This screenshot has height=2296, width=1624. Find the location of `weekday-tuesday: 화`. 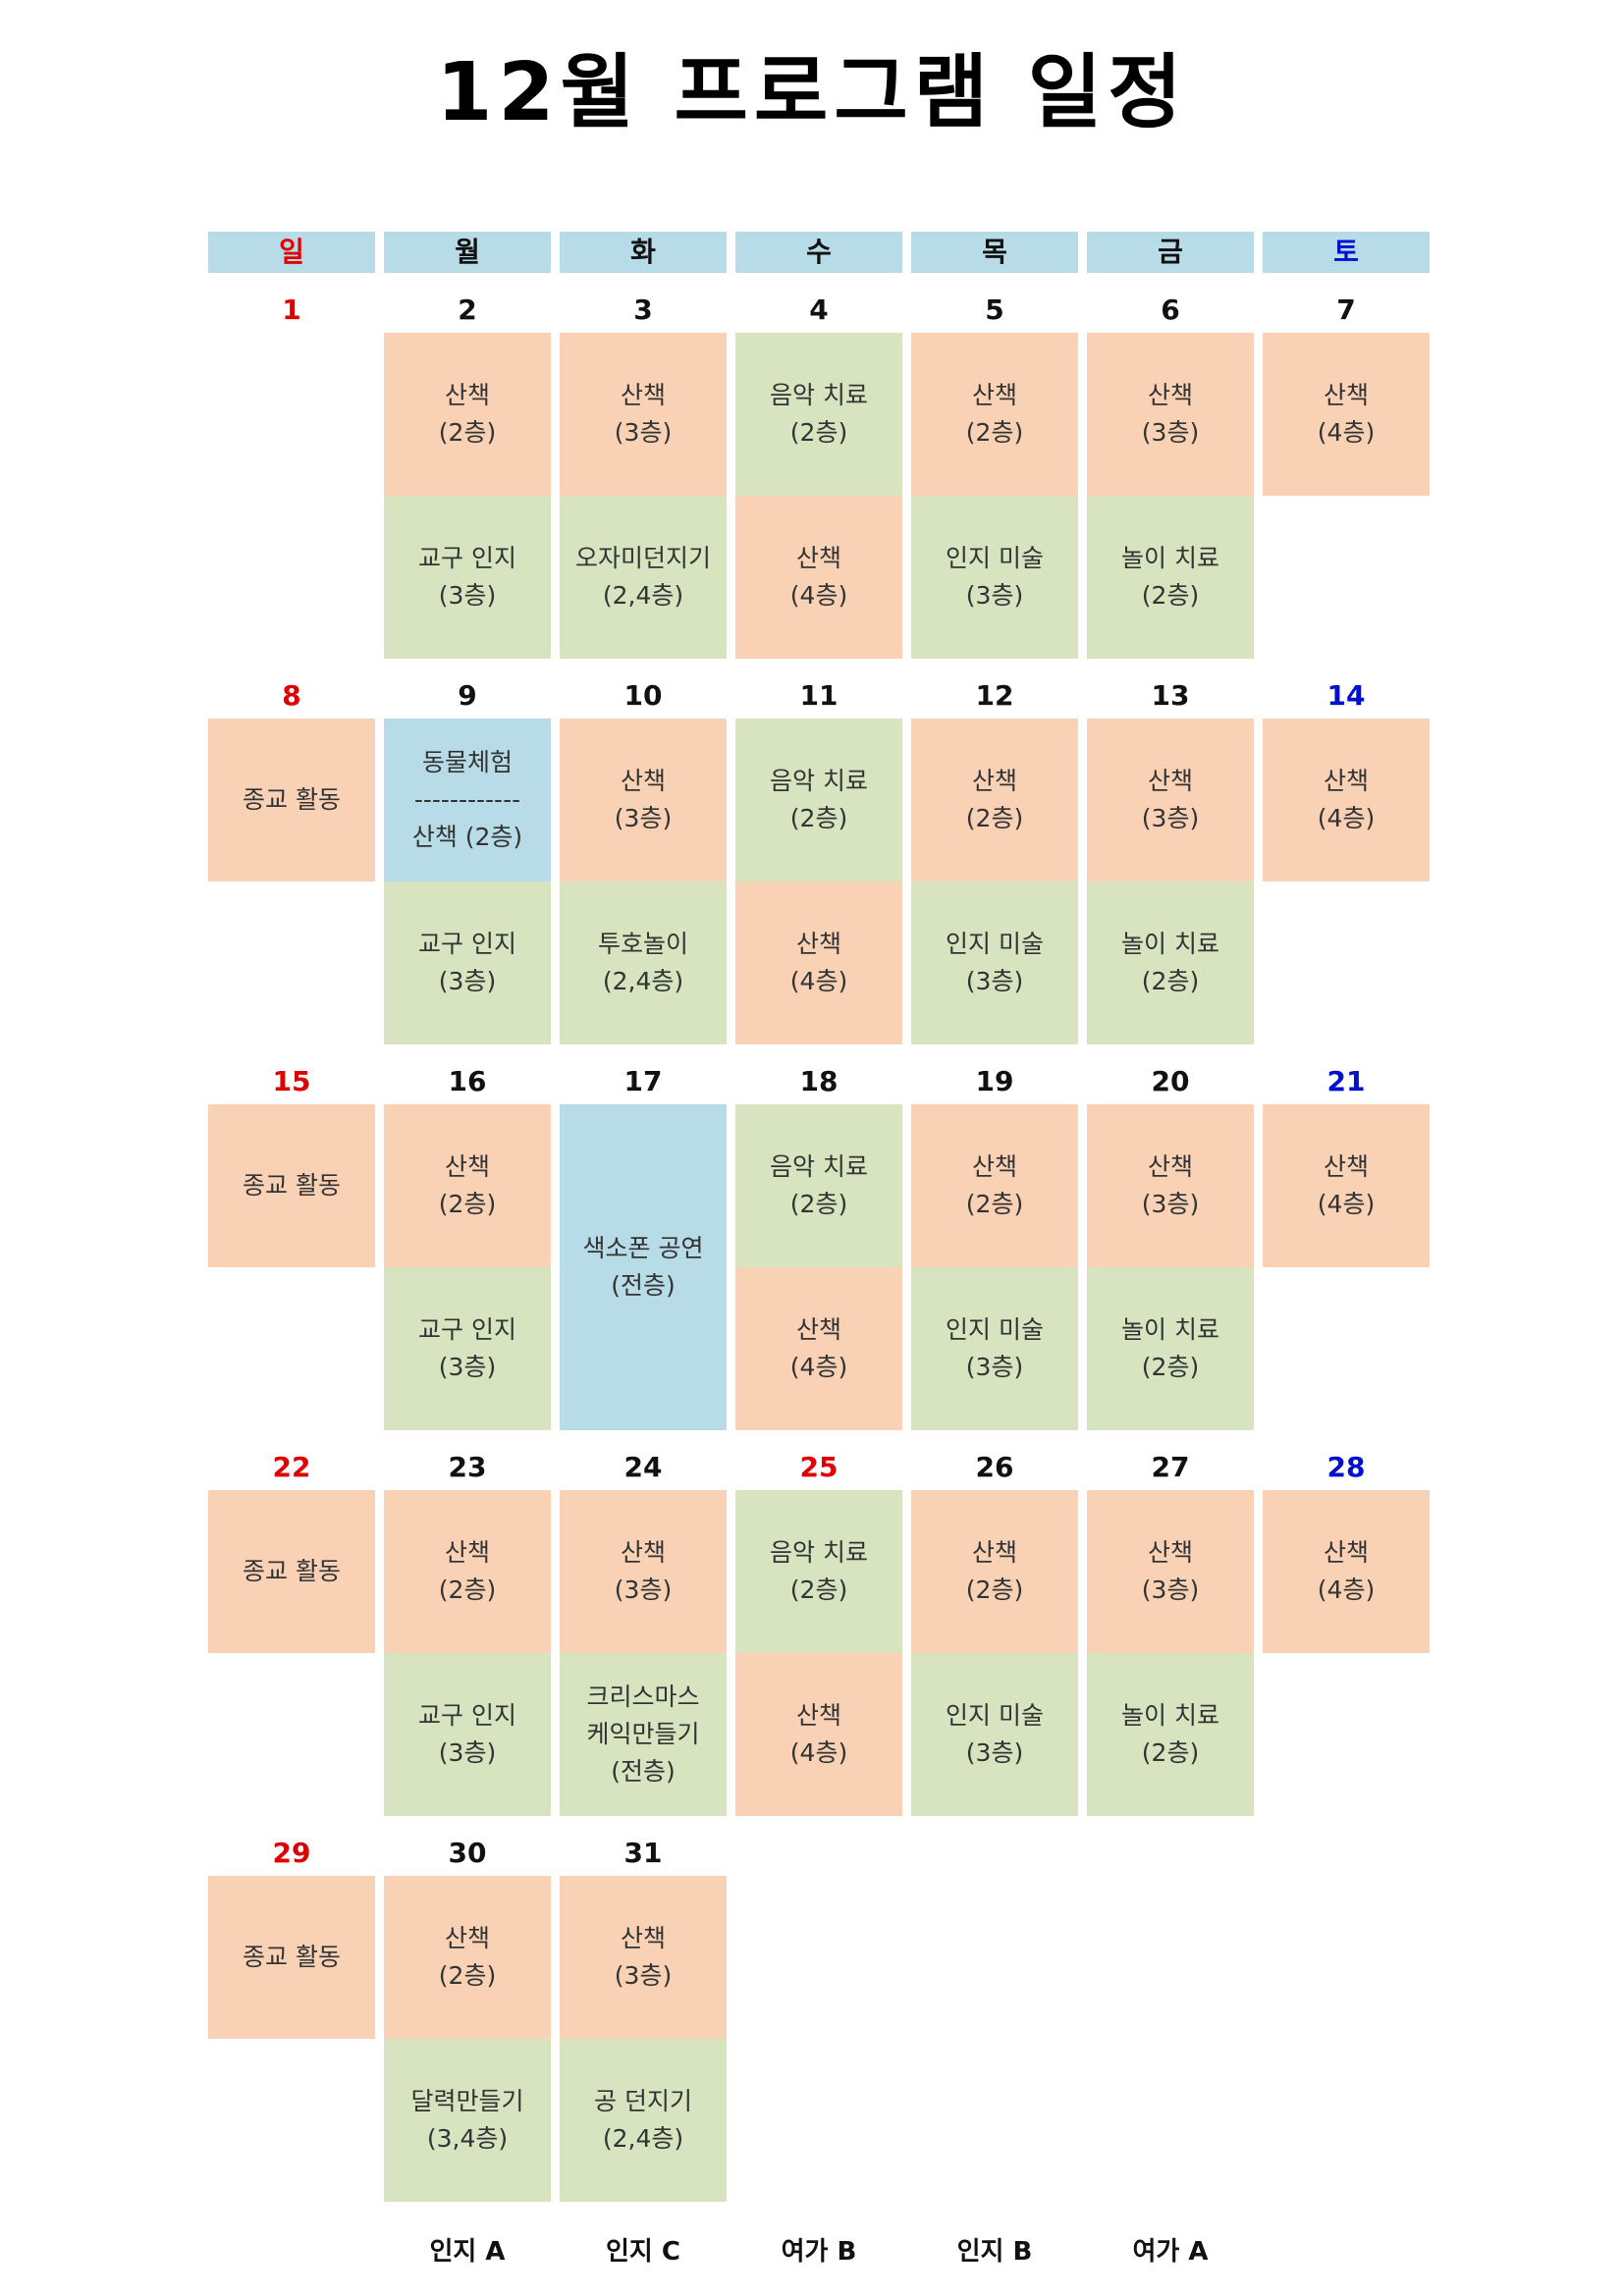

weekday-tuesday: 화 is located at coordinates (643, 252).